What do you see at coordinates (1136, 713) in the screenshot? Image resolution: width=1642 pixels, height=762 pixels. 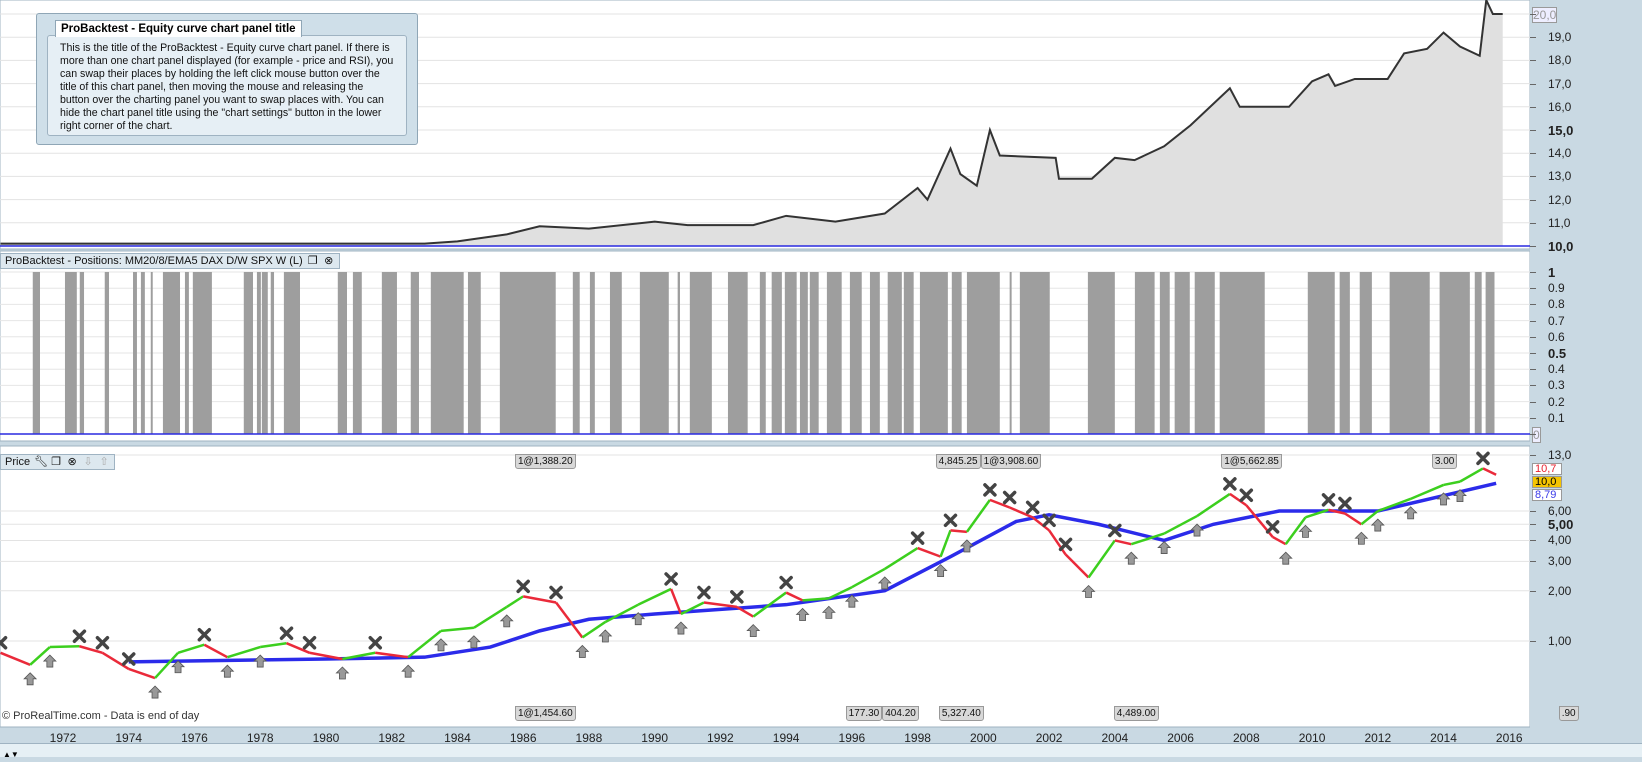 I see `order-label: 4,489.00` at bounding box center [1136, 713].